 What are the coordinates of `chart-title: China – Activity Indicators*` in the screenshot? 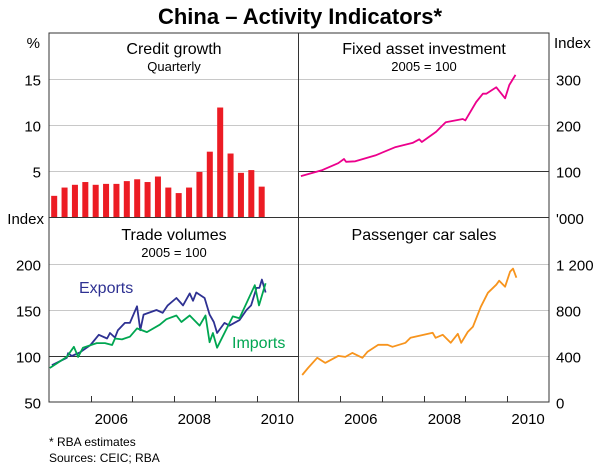 It's located at (300, 16).